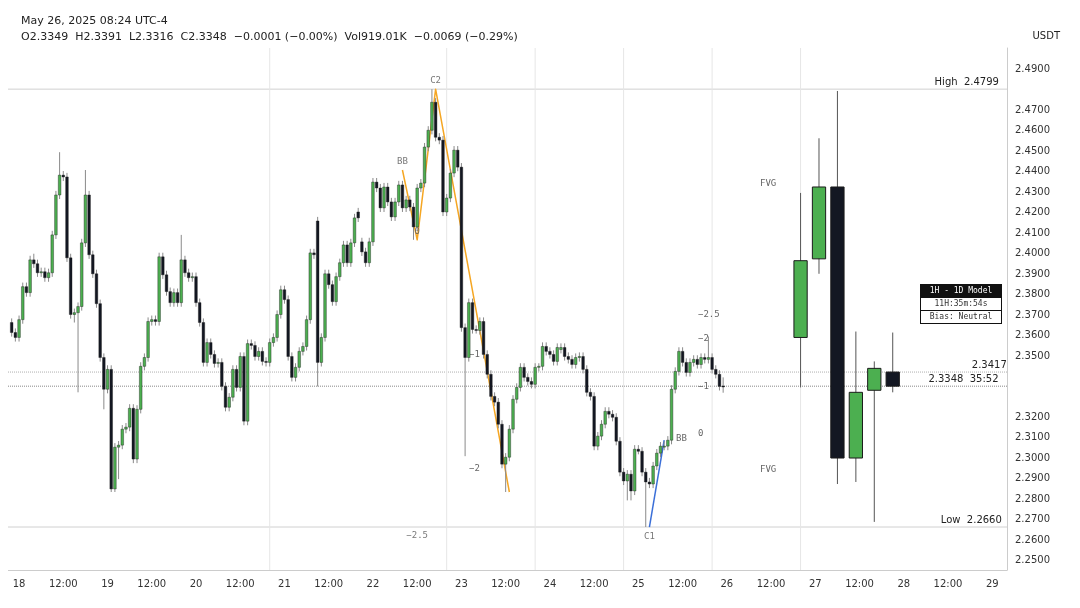  Describe the element at coordinates (107, 583) in the screenshot. I see `x-tick-label: 19` at that location.